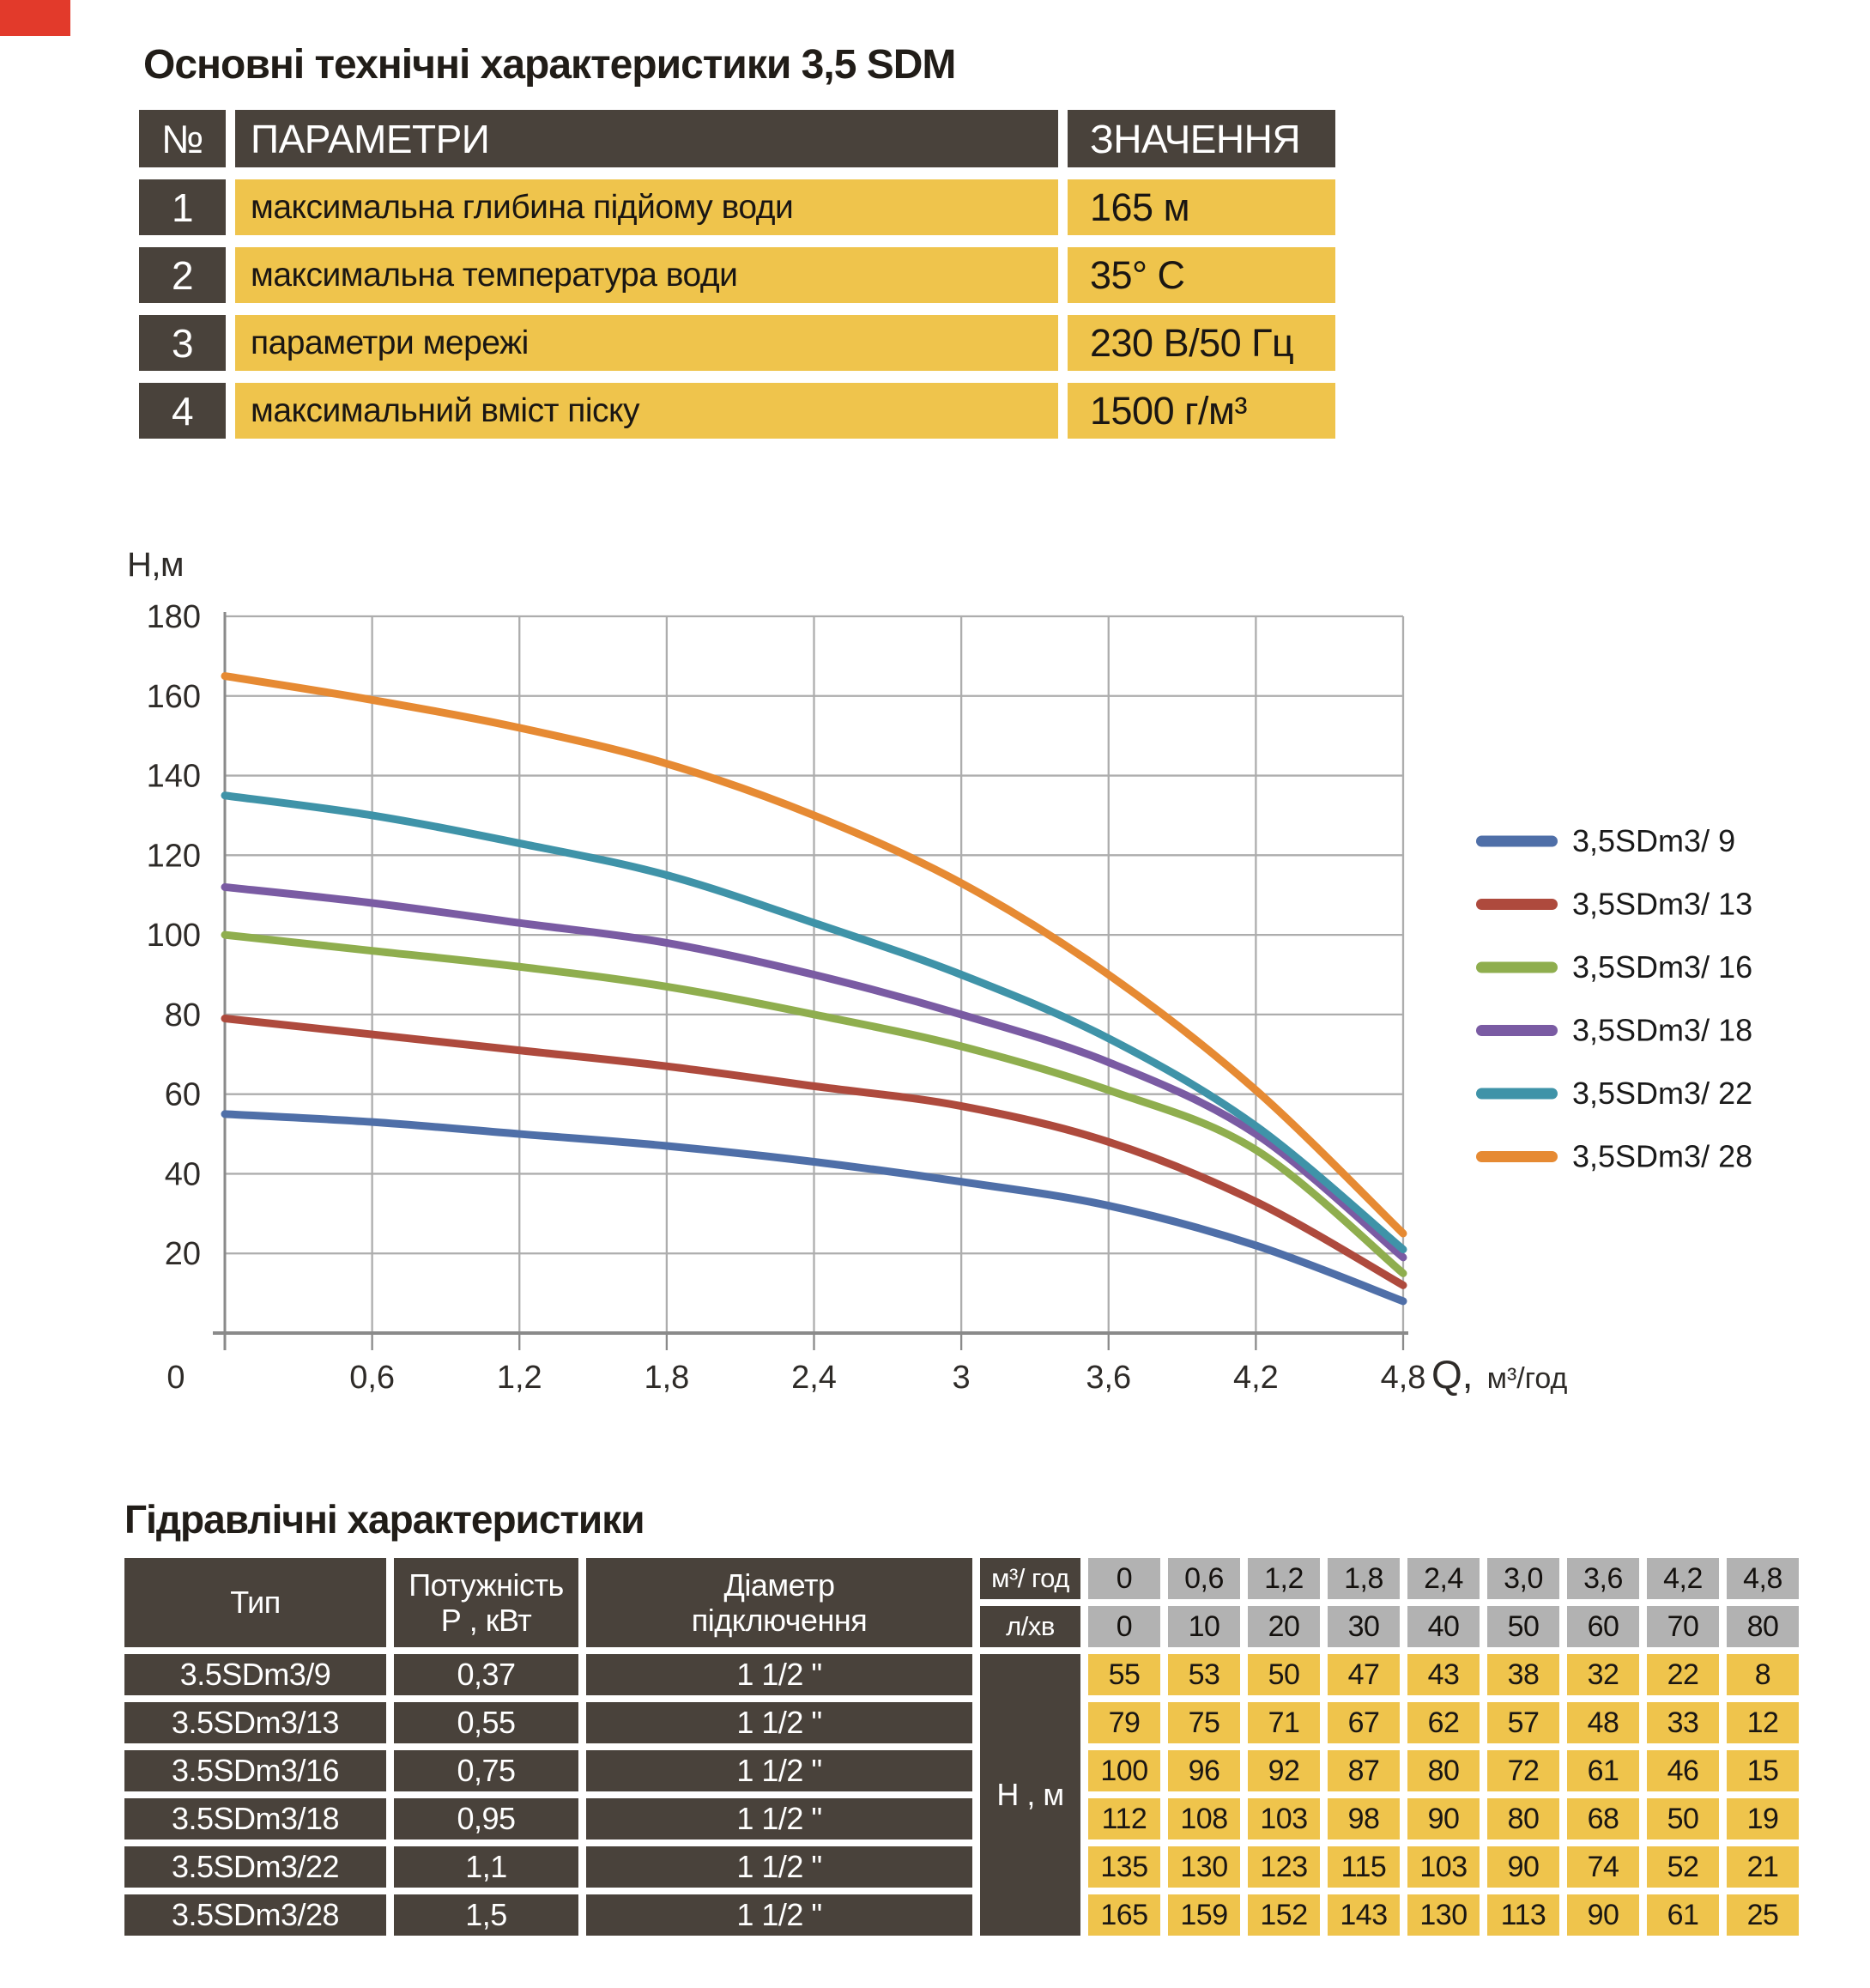 This screenshot has height=1988, width=1870. Describe the element at coordinates (255, 1819) in the screenshot. I see `pump-type-cell: 3.5SDm3/18` at that location.